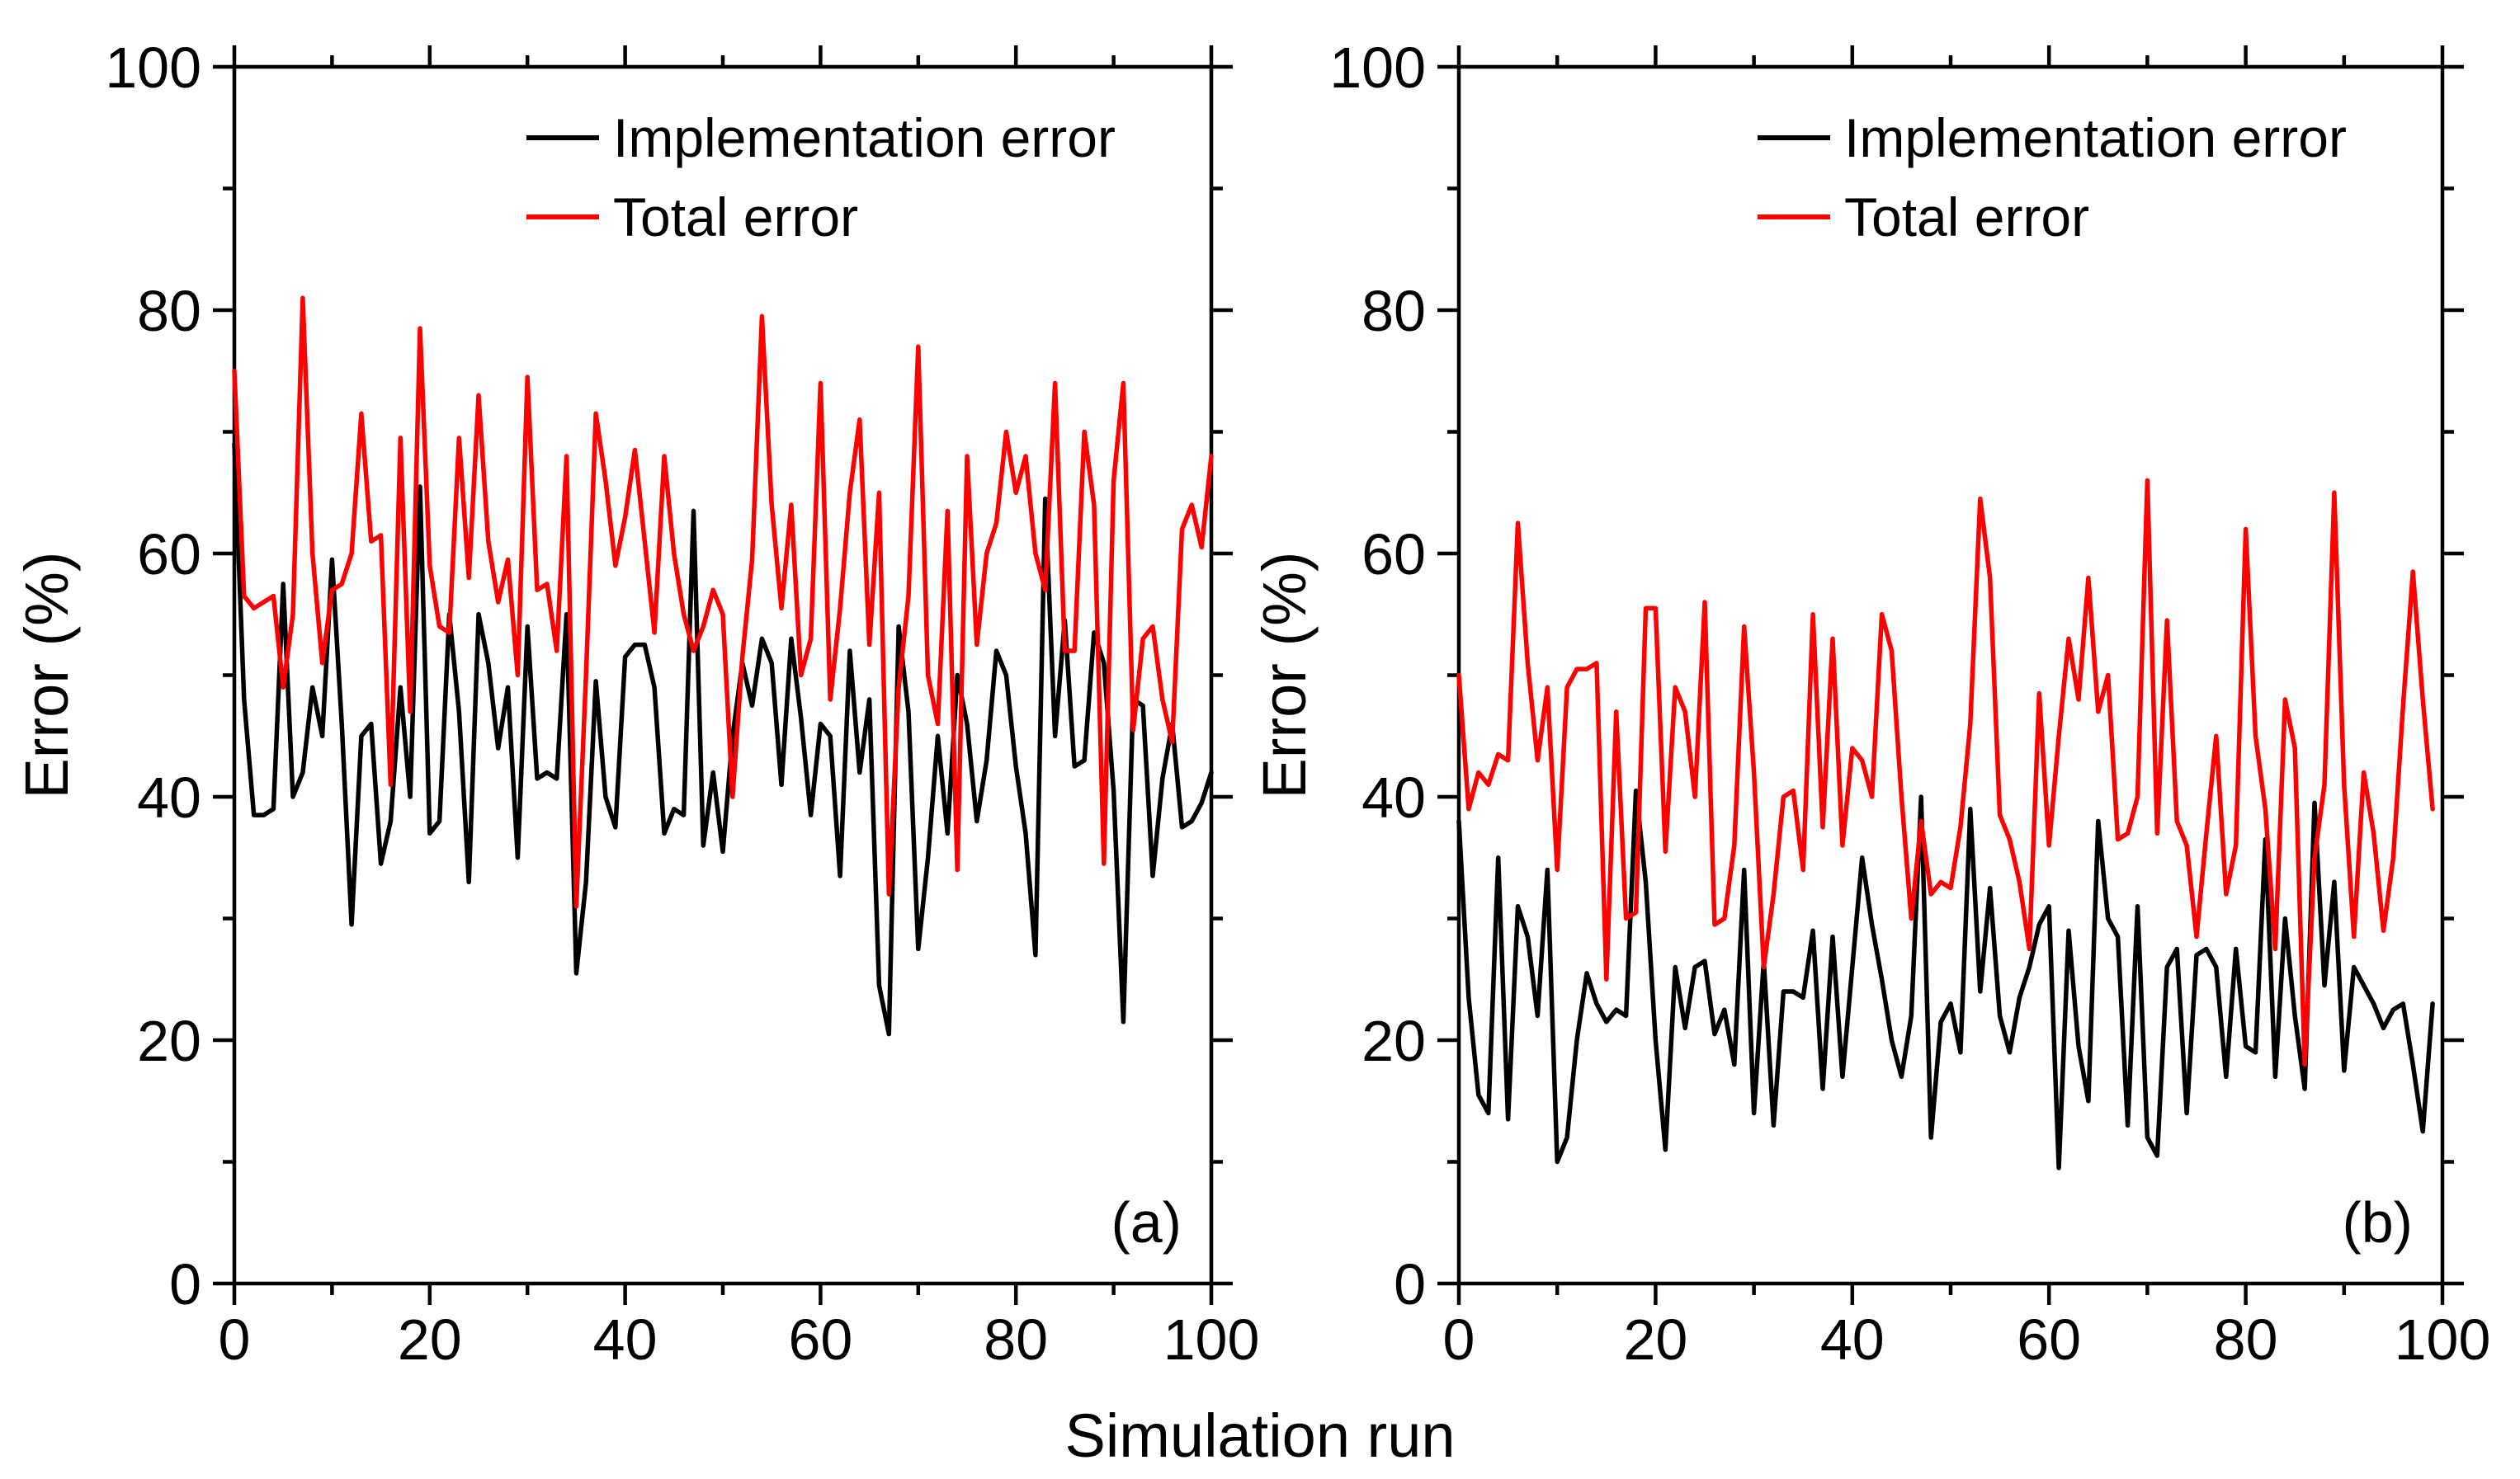 The height and width of the screenshot is (1479, 2520). What do you see at coordinates (1259, 1436) in the screenshot?
I see `shared-x-axis-title: Simulation run` at bounding box center [1259, 1436].